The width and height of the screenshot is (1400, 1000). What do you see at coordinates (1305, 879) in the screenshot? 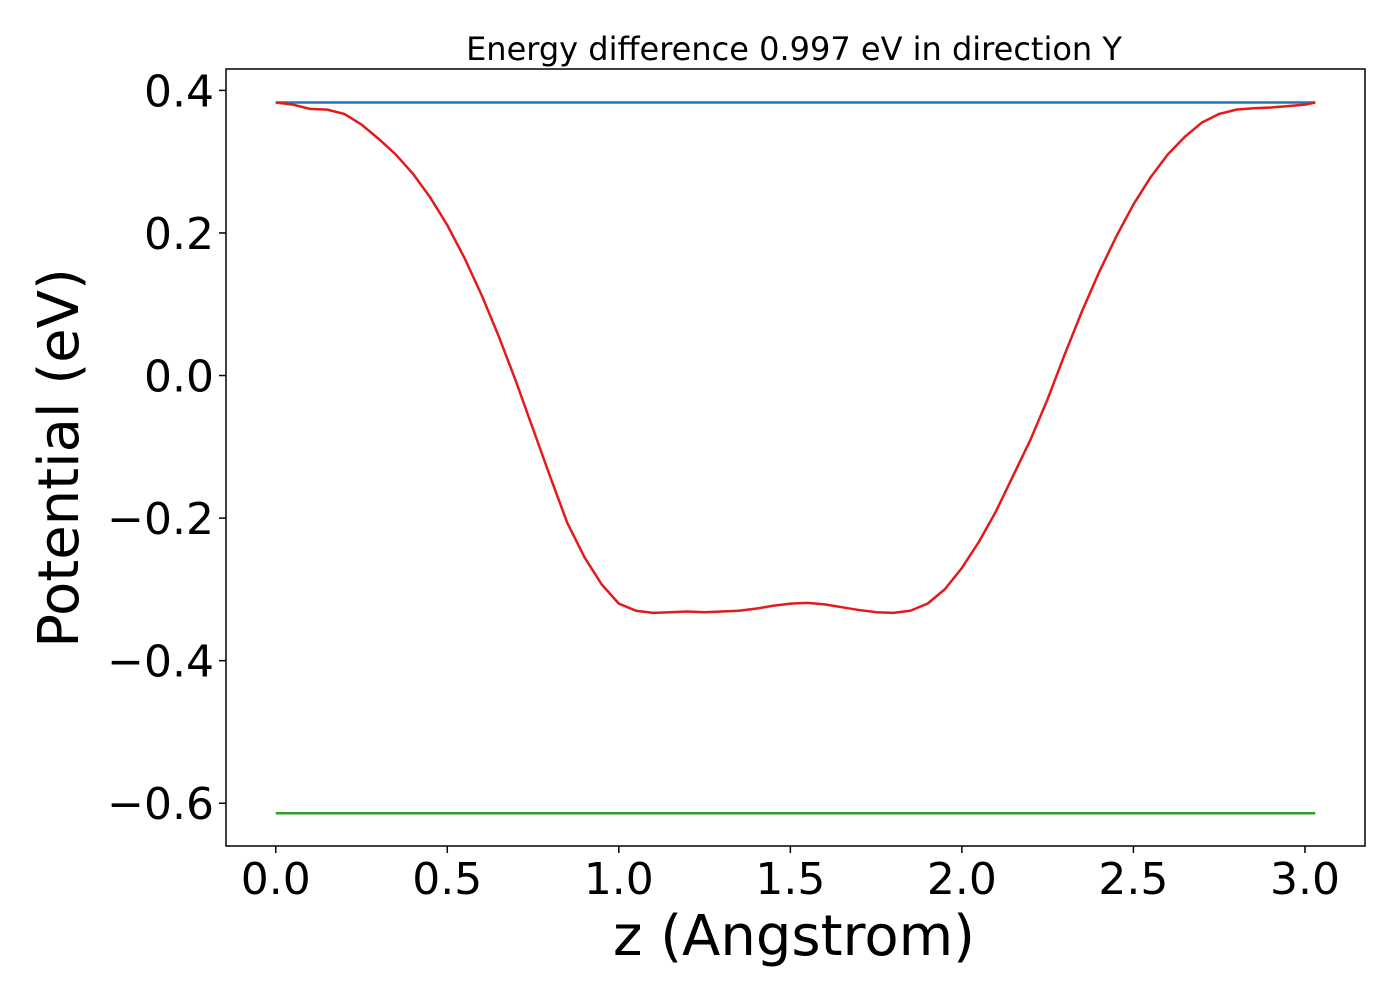
I see `x-tick-label: 3.0` at bounding box center [1305, 879].